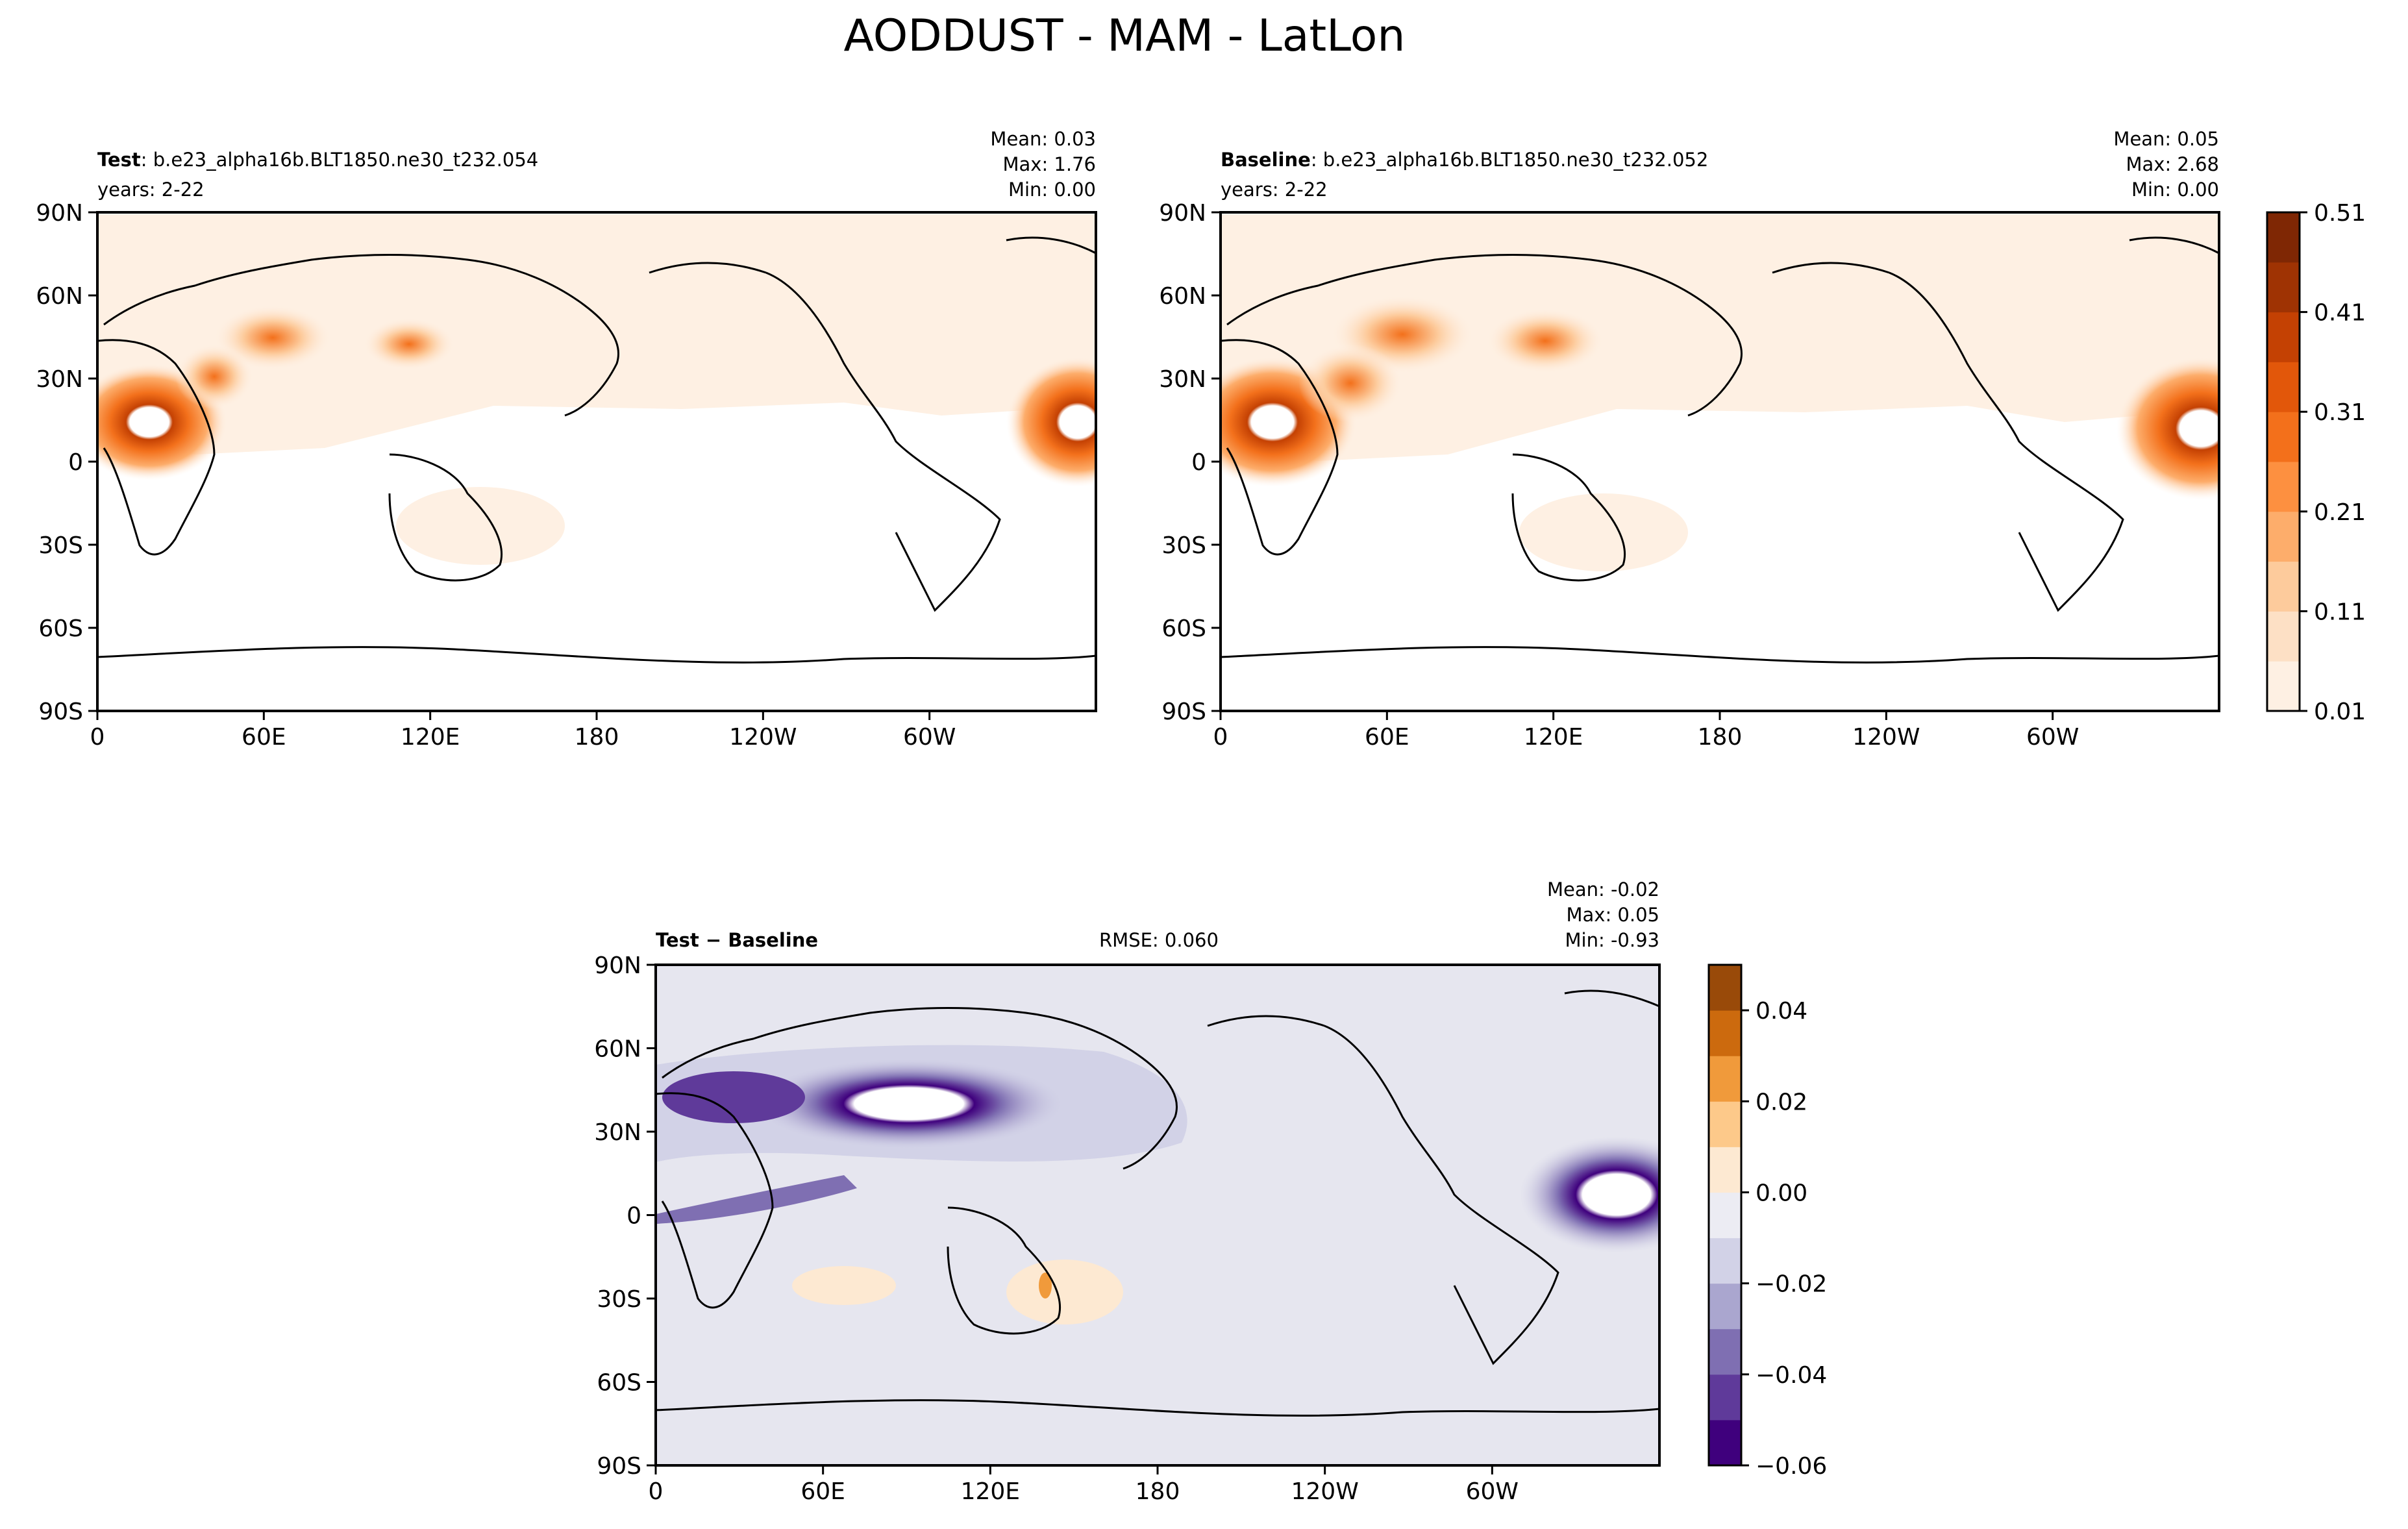 The image size is (2408, 1529). What do you see at coordinates (1274, 190) in the screenshot?
I see `baseline-years: years: 2-22` at bounding box center [1274, 190].